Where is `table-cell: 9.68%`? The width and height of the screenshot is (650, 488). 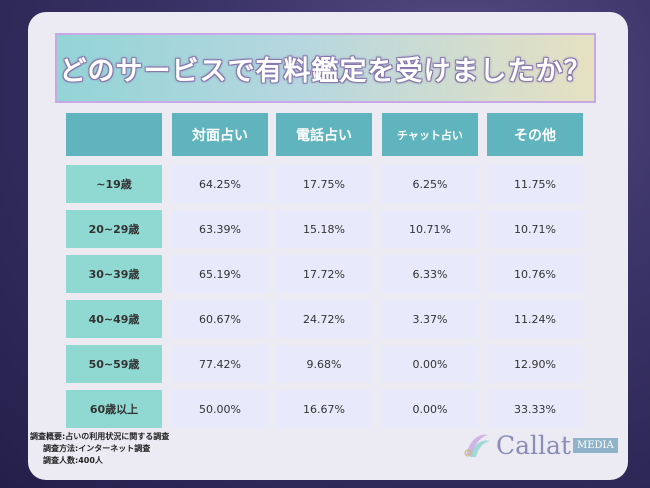 table-cell: 9.68% is located at coordinates (324, 364).